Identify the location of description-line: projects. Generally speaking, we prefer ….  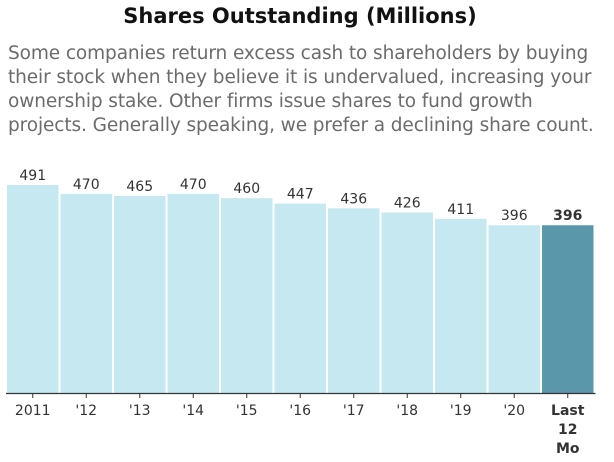
(301, 125).